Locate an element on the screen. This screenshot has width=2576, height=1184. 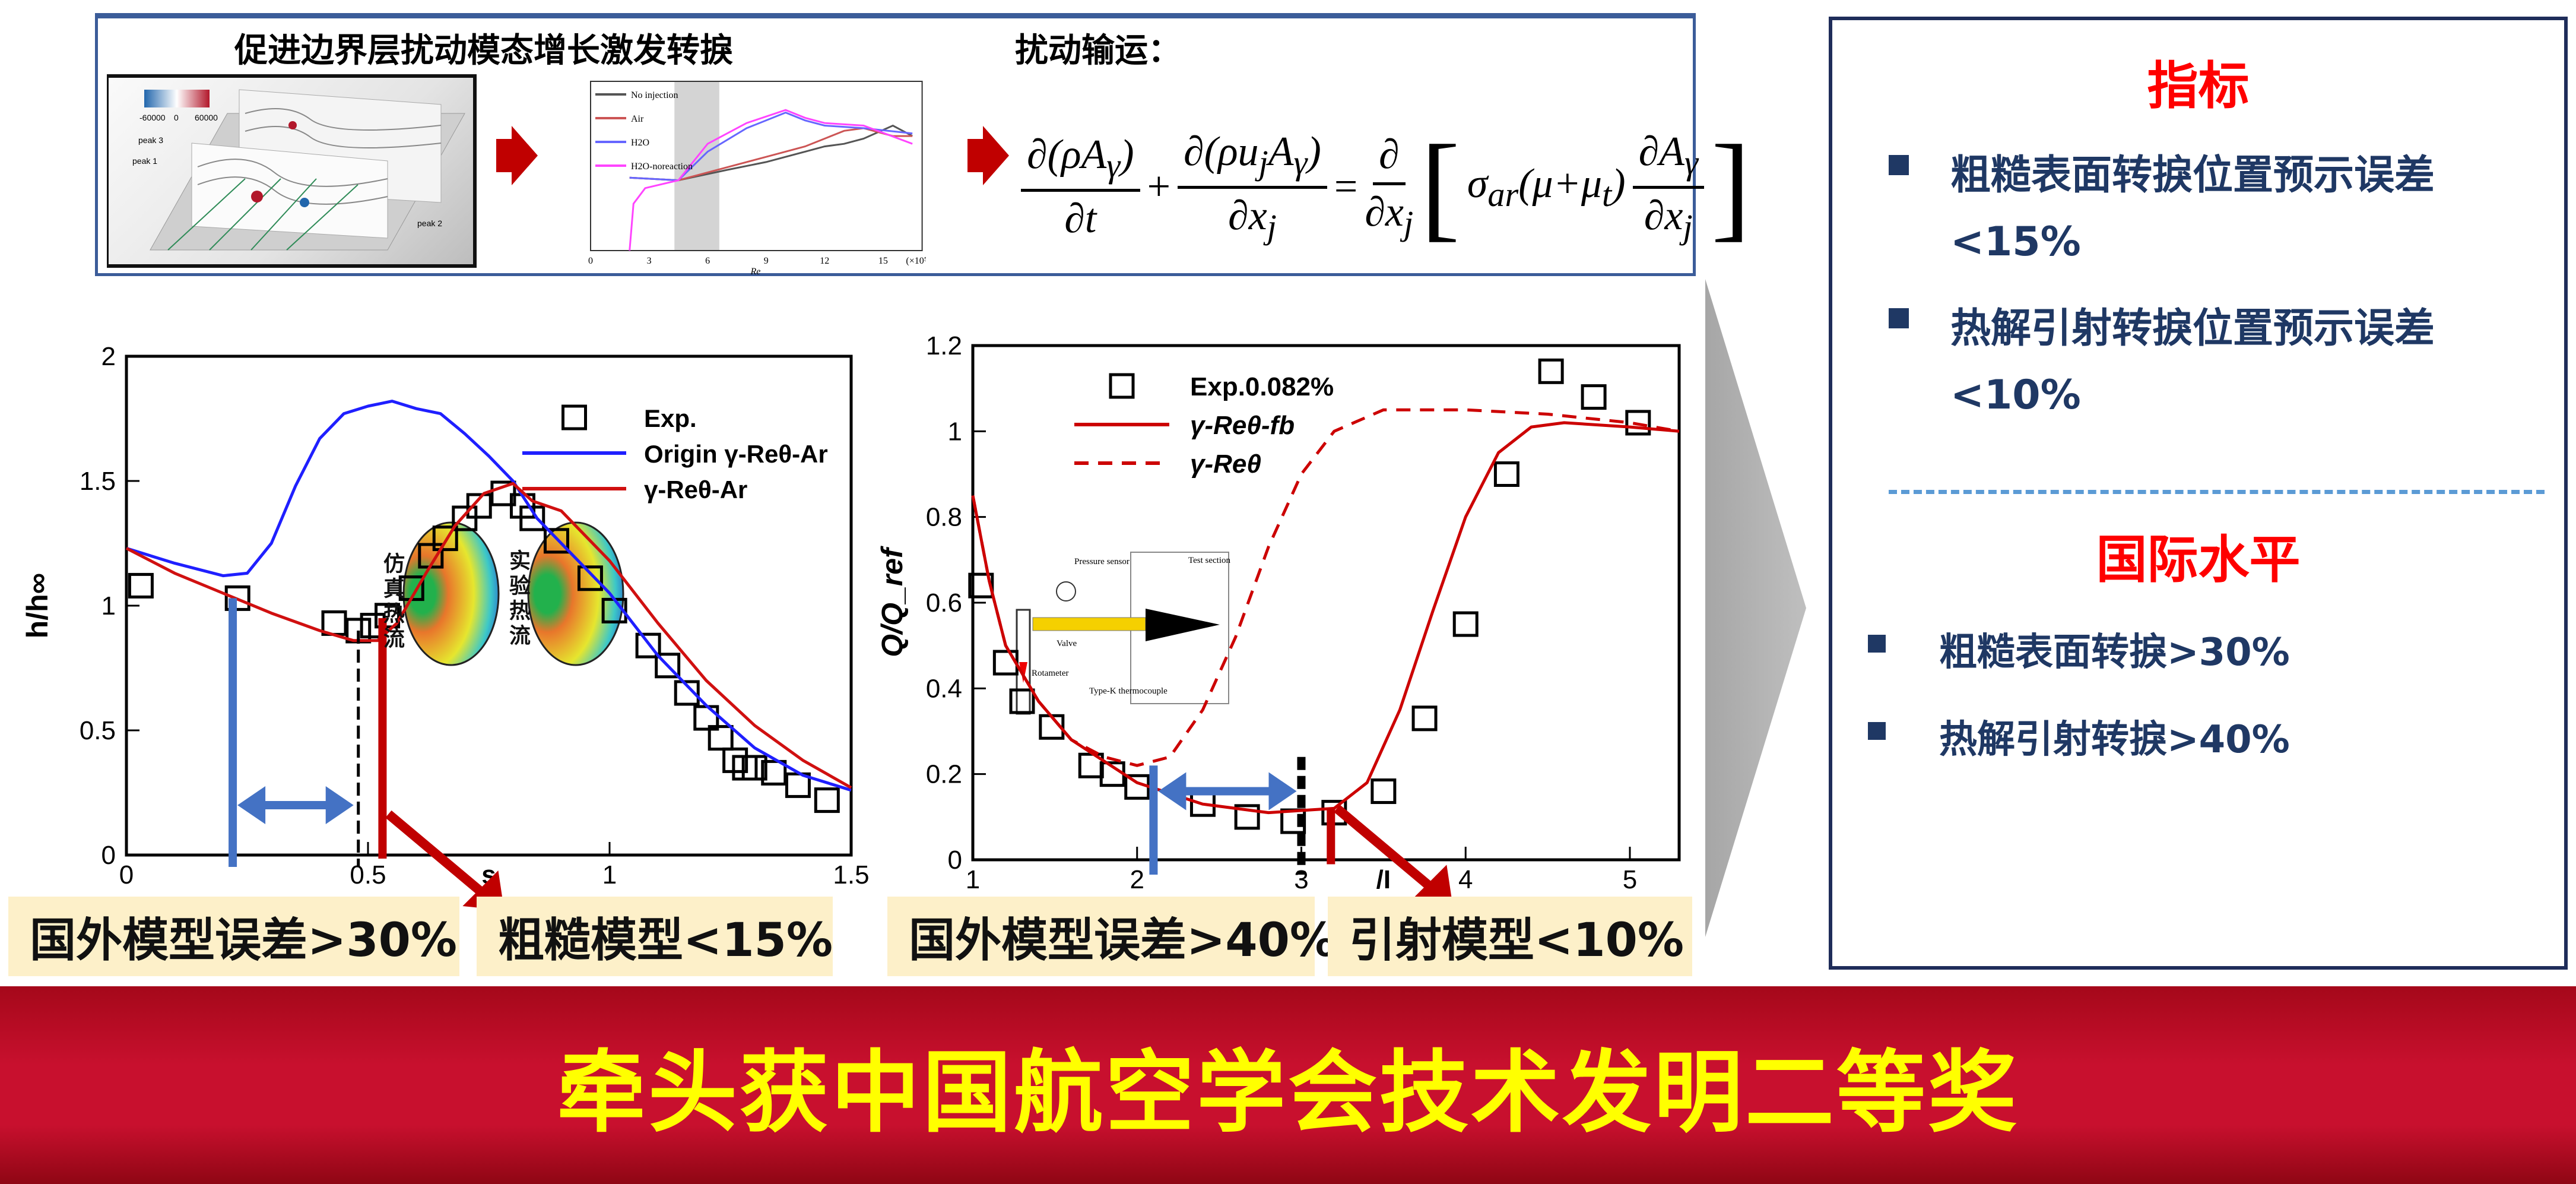
legend-label: H2O is located at coordinates (640, 143).